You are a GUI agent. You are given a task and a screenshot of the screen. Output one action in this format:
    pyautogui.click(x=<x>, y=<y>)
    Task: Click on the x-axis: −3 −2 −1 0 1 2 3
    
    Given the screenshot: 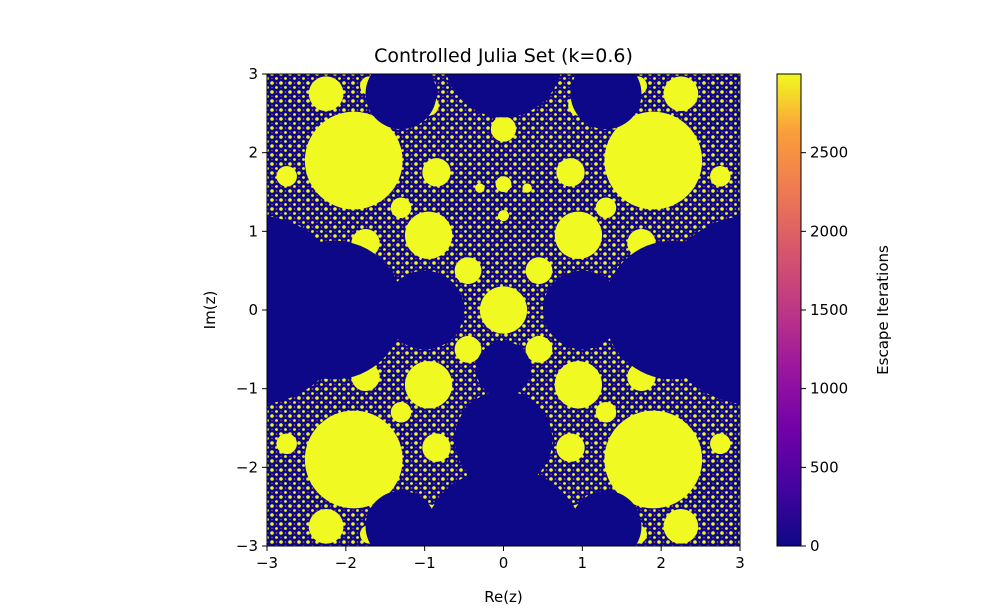 What is the action you would take?
    pyautogui.click(x=500, y=559)
    